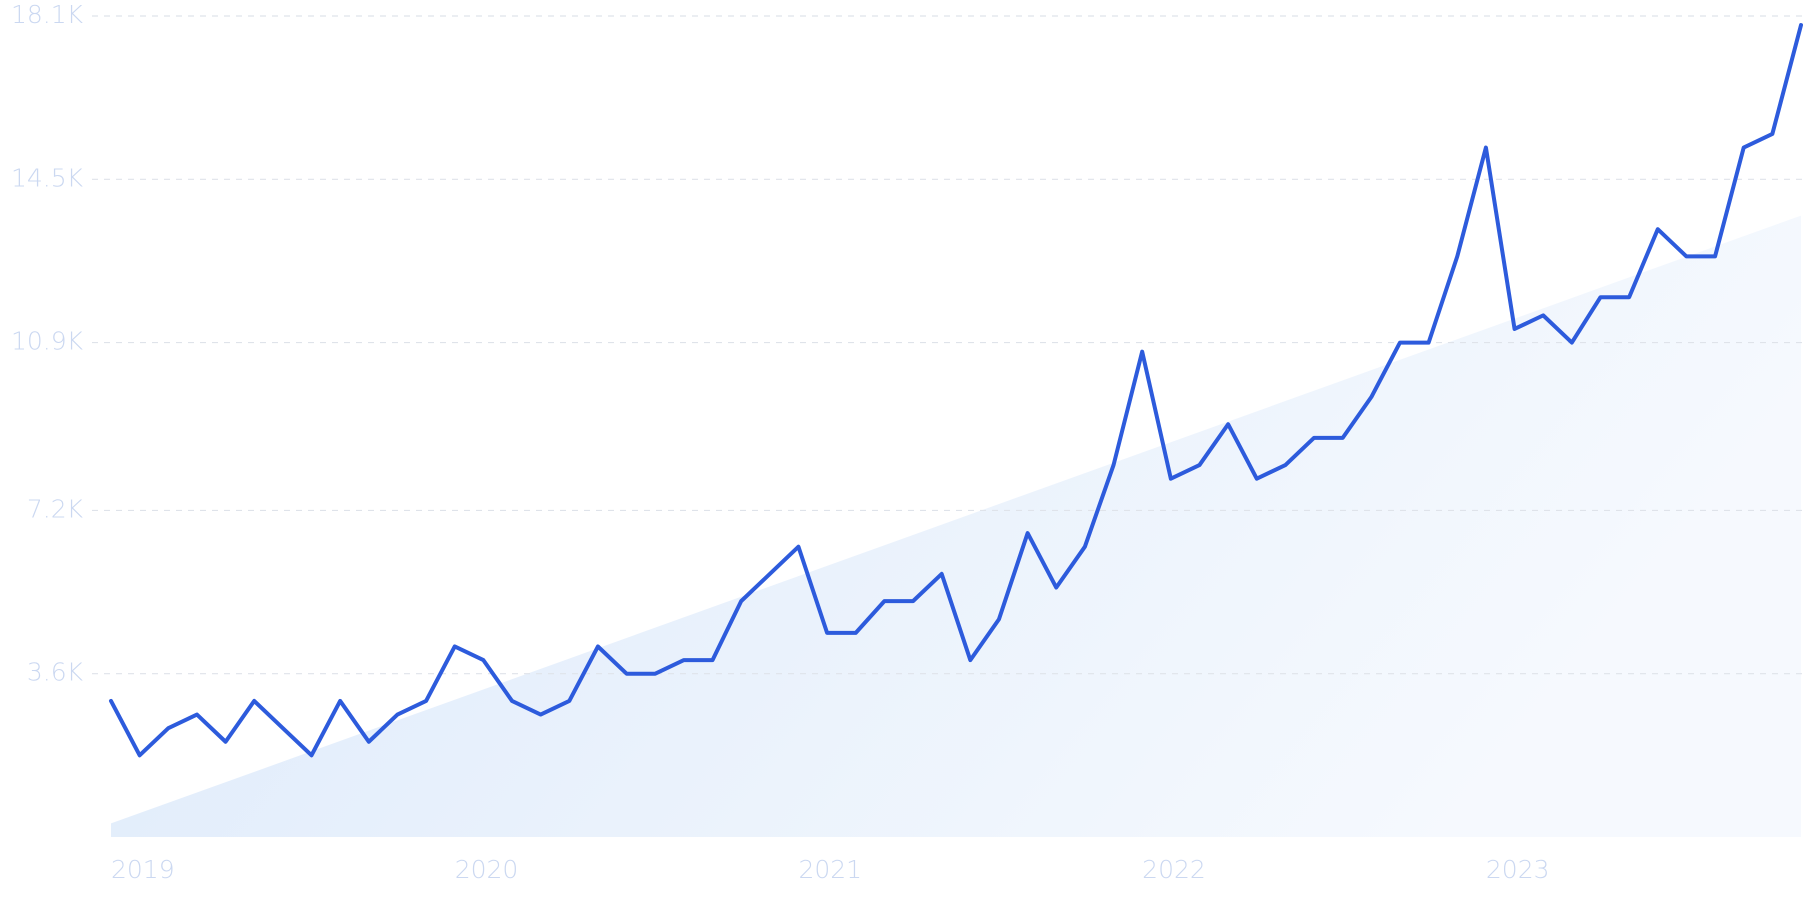 The height and width of the screenshot is (907, 1807). Describe the element at coordinates (47, 341) in the screenshot. I see `y-tick-label: 10.9K` at that location.